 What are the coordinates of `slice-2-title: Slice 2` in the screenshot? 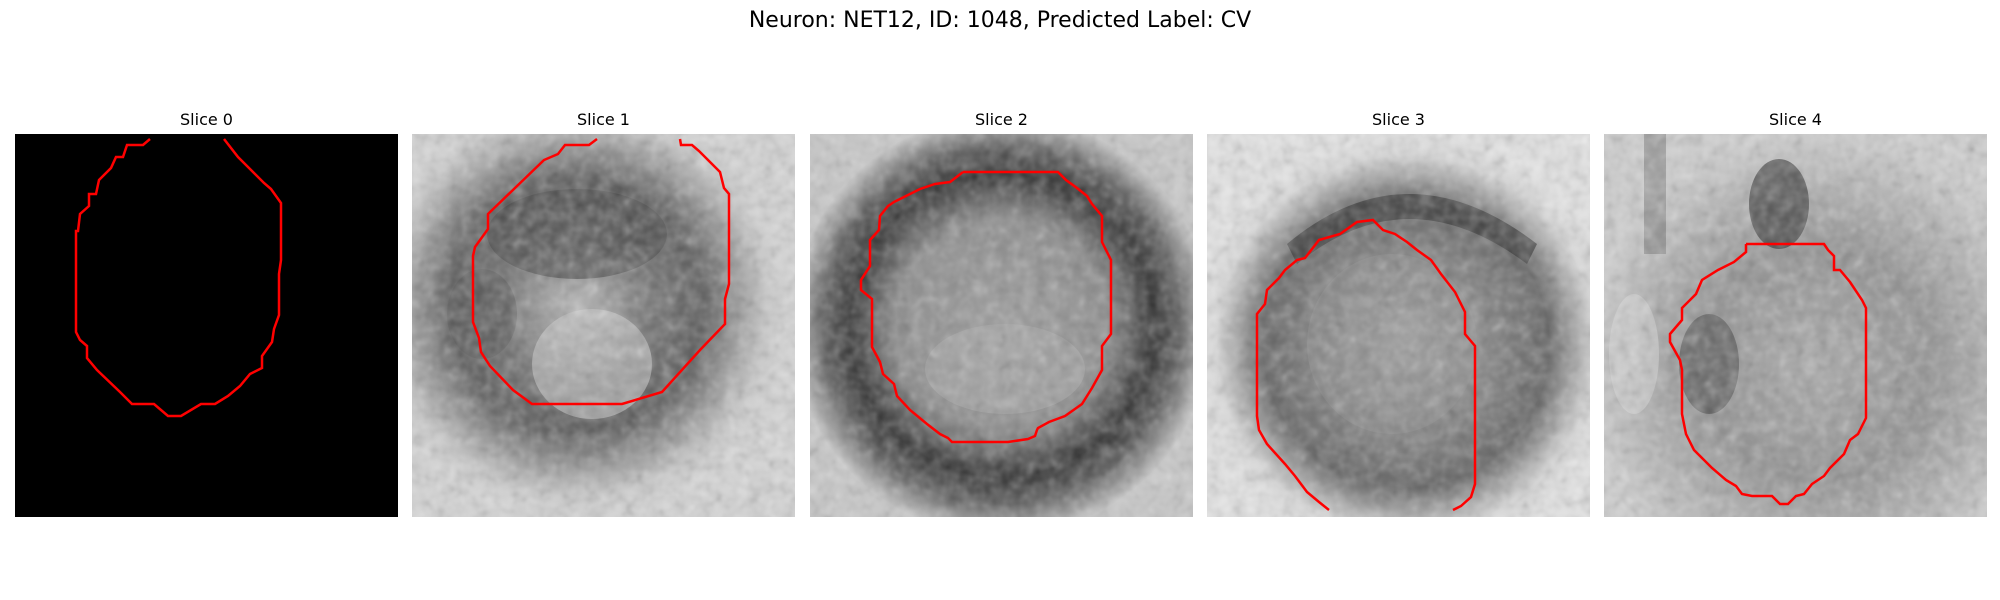 It's located at (1001, 119).